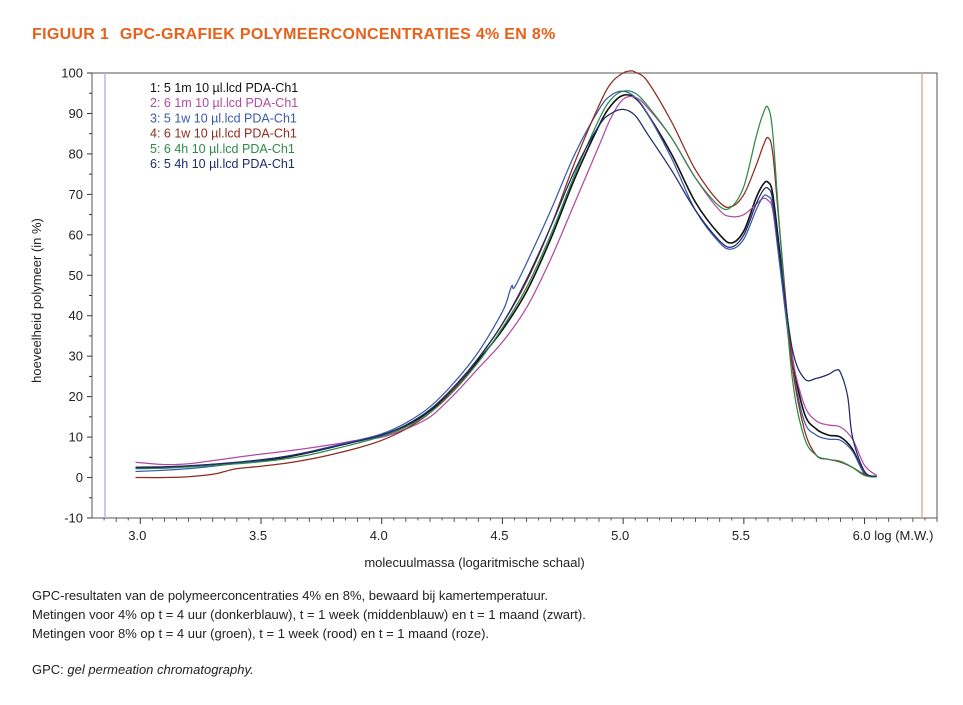  What do you see at coordinates (160, 669) in the screenshot?
I see `abbreviation-term: gel permeation chromatography.` at bounding box center [160, 669].